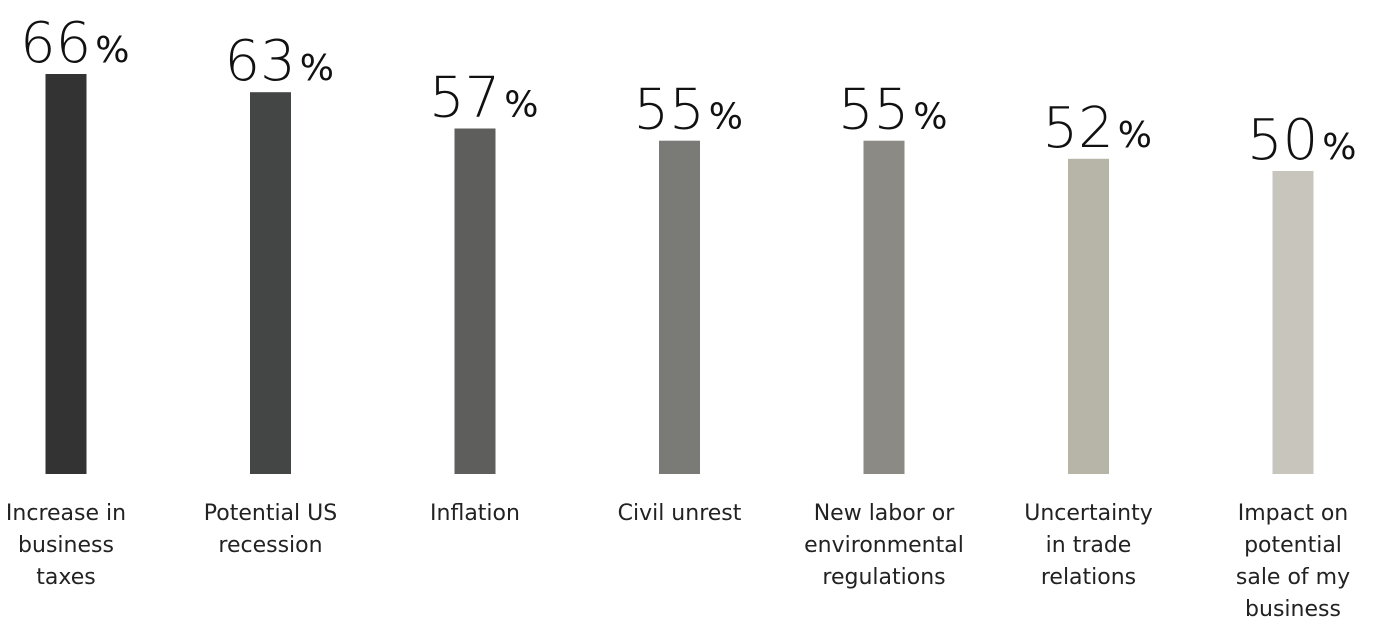 This screenshot has height=623, width=1391. Describe the element at coordinates (66, 513) in the screenshot. I see `category-label-line: Increase in` at that location.